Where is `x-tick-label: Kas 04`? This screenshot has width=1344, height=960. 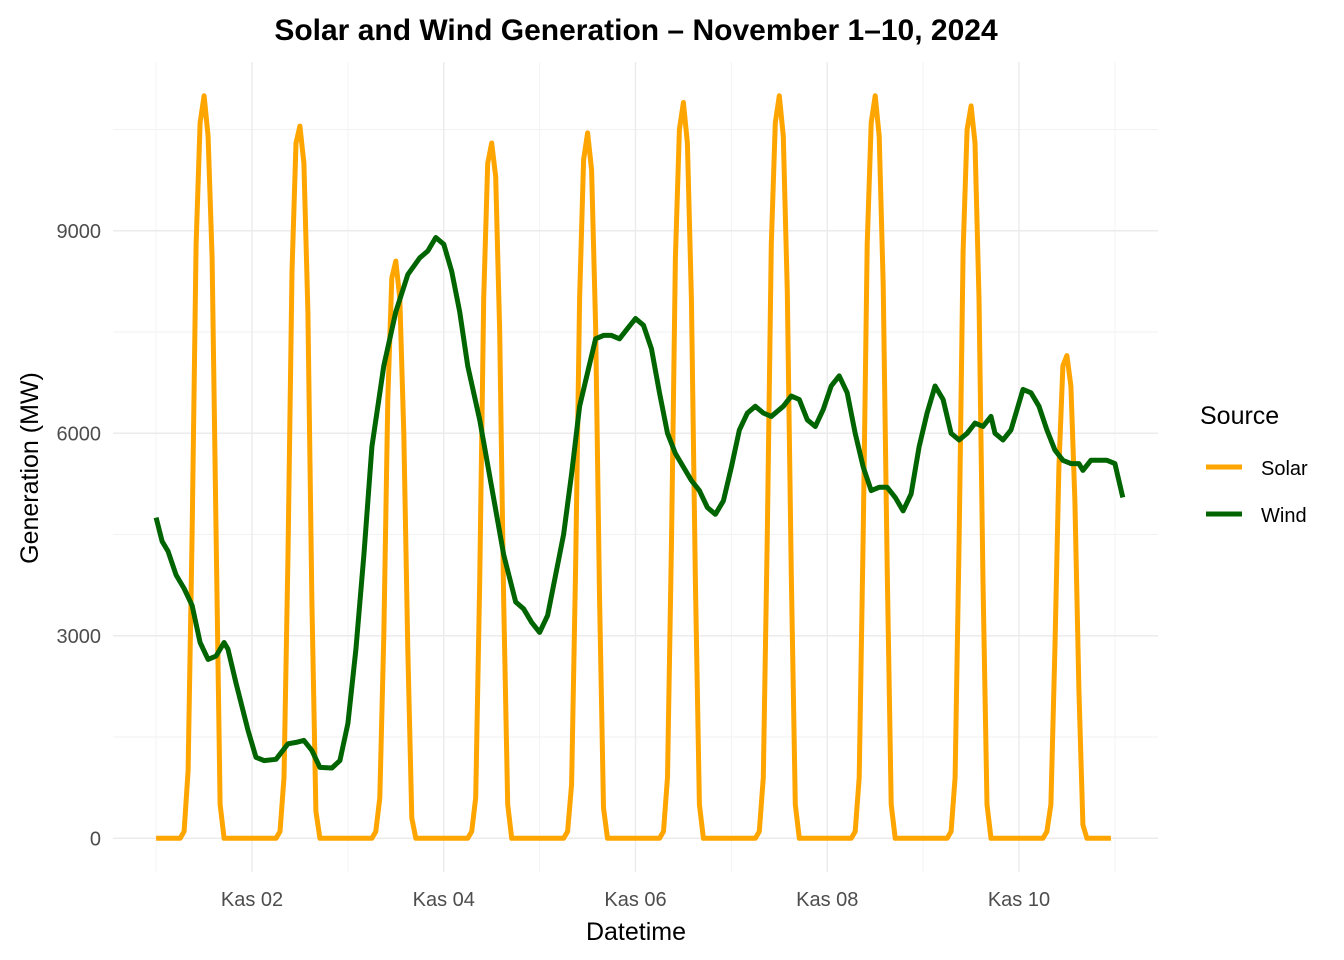 x-tick-label: Kas 04 is located at coordinates (444, 900).